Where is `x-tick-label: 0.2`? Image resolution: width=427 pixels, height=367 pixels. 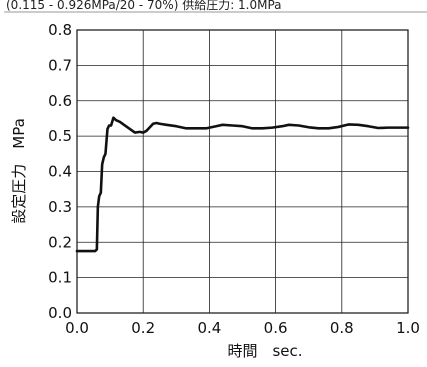 x-tick-label: 0.2 is located at coordinates (143, 328).